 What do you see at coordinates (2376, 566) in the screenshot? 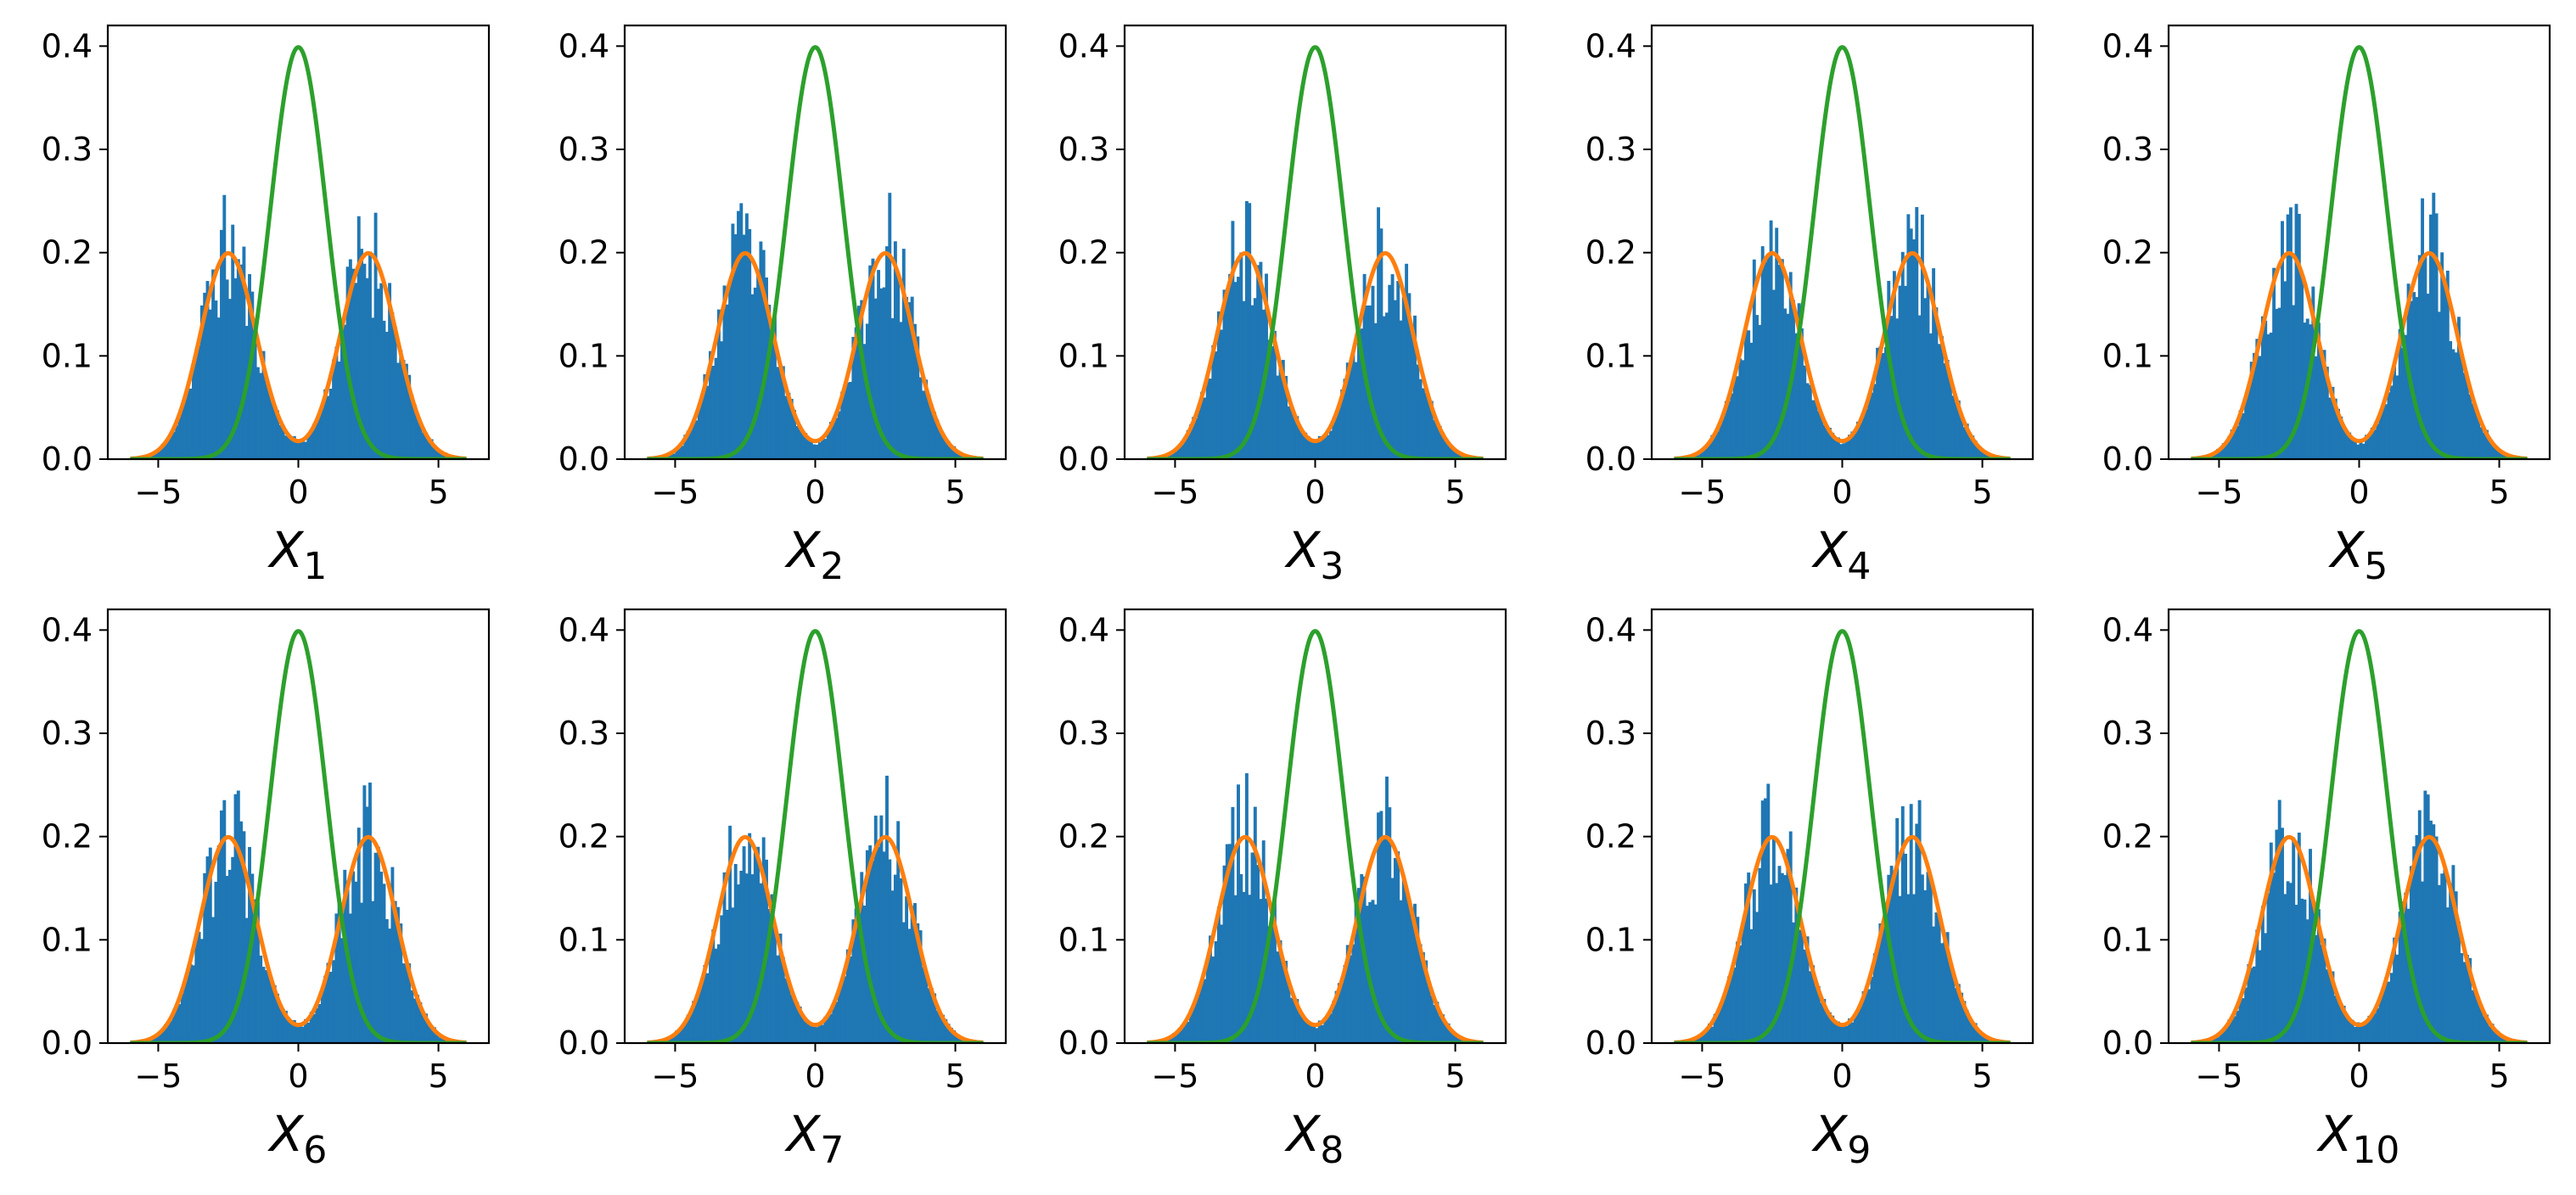
I see `x-label-subscript: 5` at bounding box center [2376, 566].